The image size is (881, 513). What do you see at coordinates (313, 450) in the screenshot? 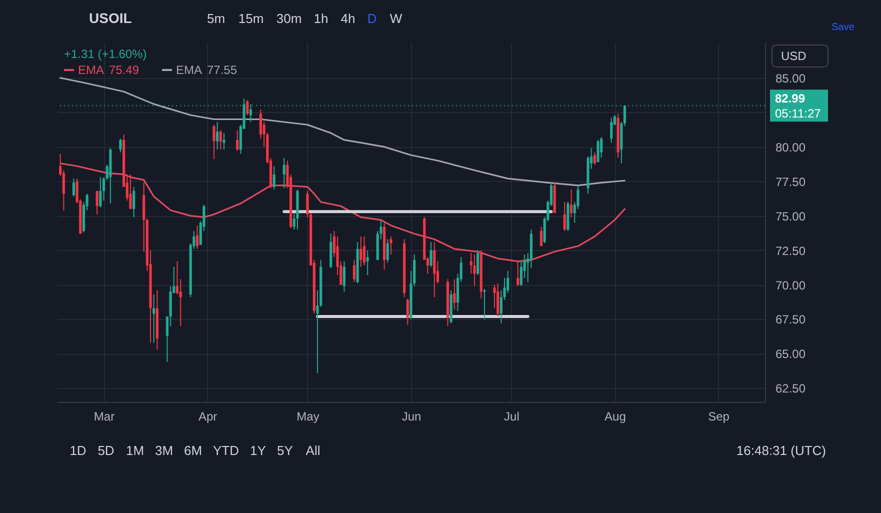
I see `text: All` at bounding box center [313, 450].